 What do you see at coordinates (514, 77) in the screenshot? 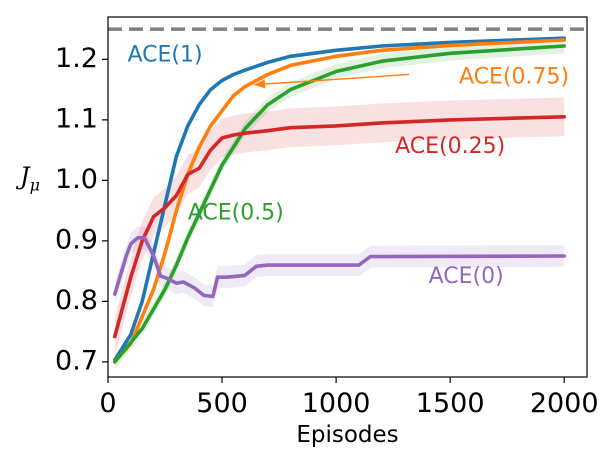
I see `series-label-ace-0-75: ACE(0.75)` at bounding box center [514, 77].